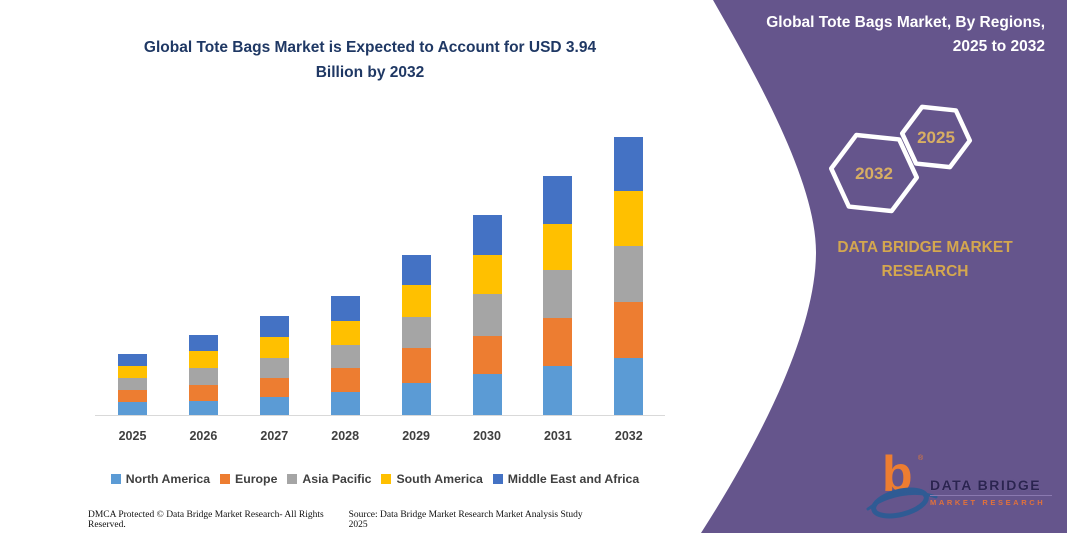  I want to click on legend-item: Europe, so click(248, 479).